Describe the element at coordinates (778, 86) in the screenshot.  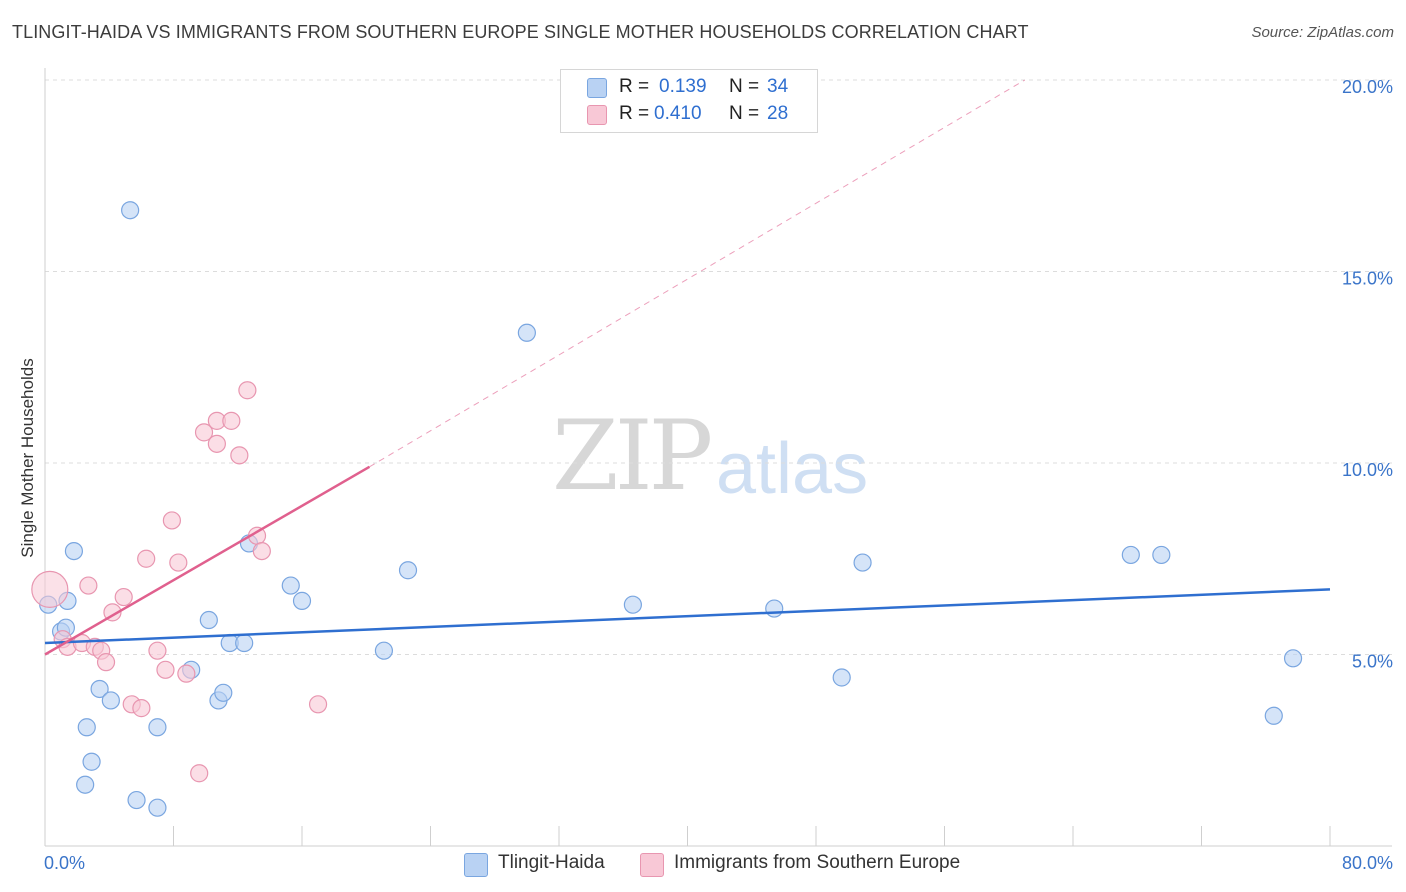
I see `legend-n-value: 34` at that location.